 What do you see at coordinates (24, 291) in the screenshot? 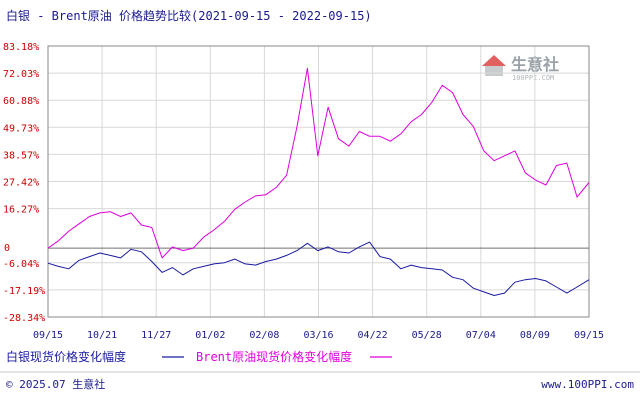
I see `y-tick-label: -17.19%` at bounding box center [24, 291].